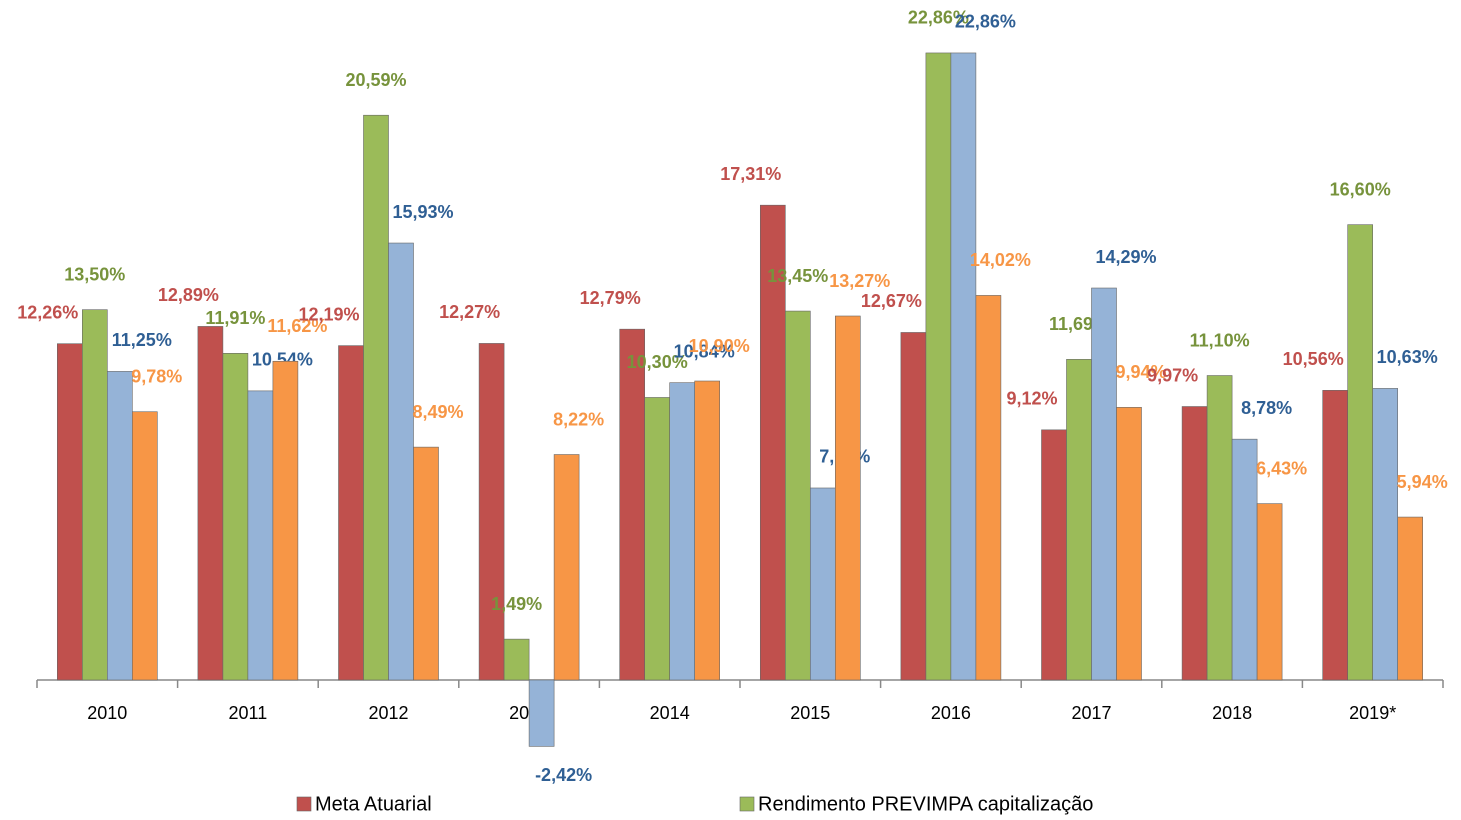 The width and height of the screenshot is (1461, 820). What do you see at coordinates (1232, 713) in the screenshot?
I see `x-tick-label: 2018` at bounding box center [1232, 713].